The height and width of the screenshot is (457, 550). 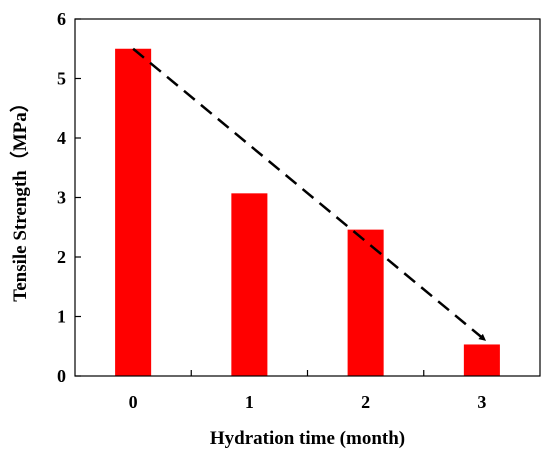 What do you see at coordinates (61, 317) in the screenshot?
I see `y-tick-label: 1` at bounding box center [61, 317].